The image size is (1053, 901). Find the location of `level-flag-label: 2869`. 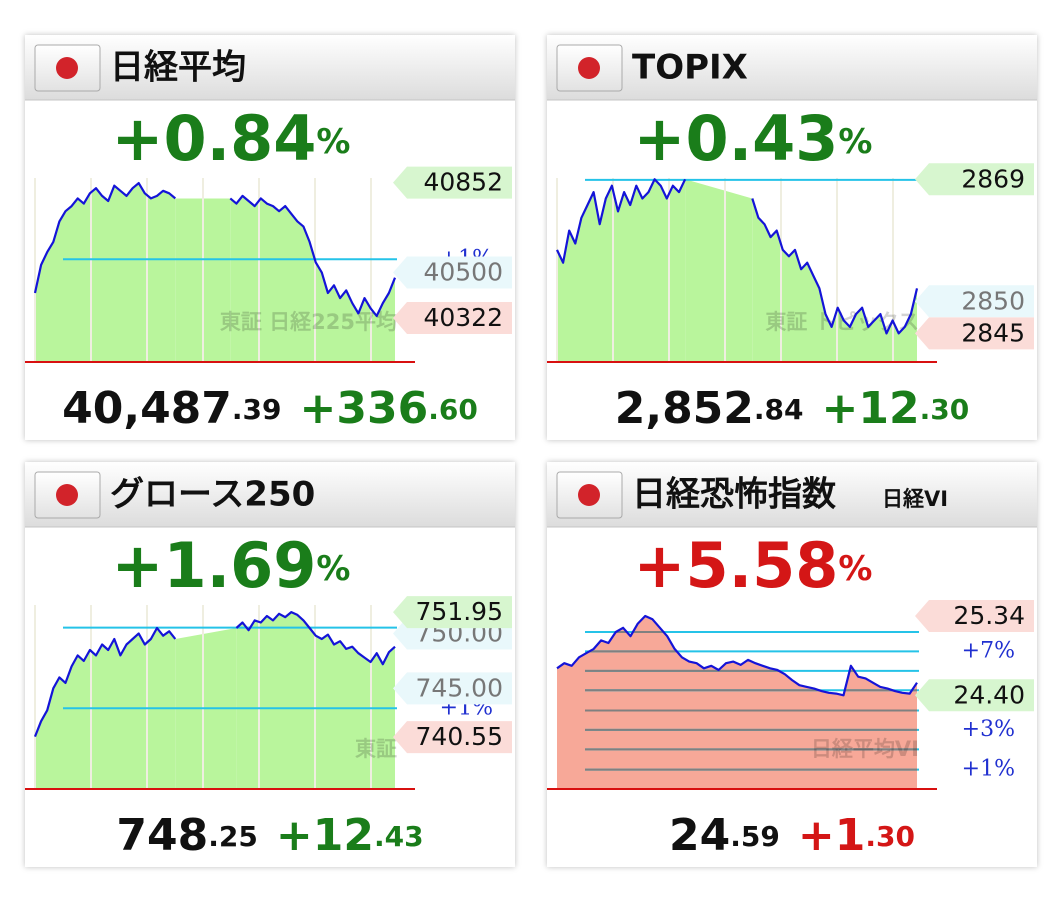

level-flag-label: 2869 is located at coordinates (993, 178).